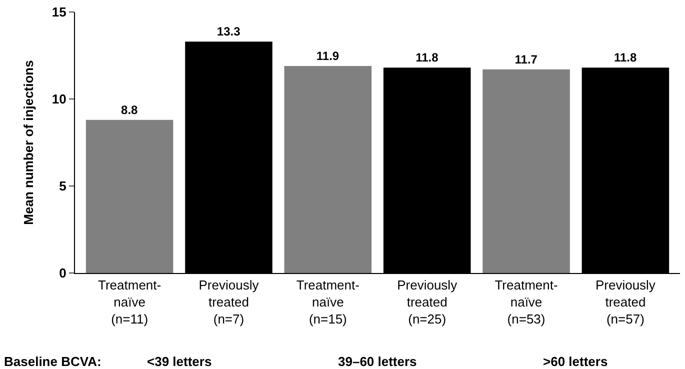 Image resolution: width=685 pixels, height=369 pixels. I want to click on text: 39–60 letters, so click(377, 361).